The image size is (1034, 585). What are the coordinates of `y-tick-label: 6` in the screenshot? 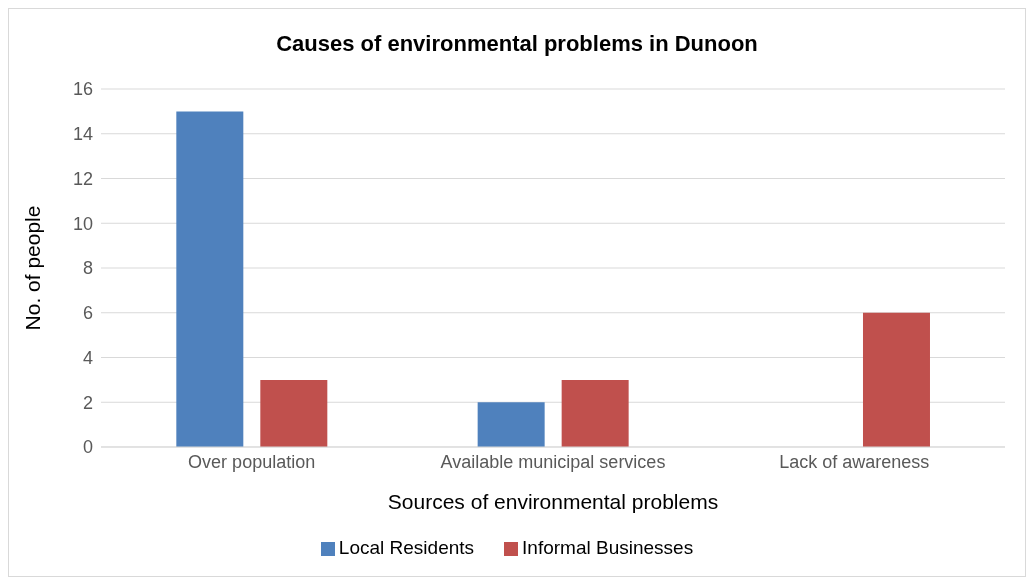 It's located at (87, 313).